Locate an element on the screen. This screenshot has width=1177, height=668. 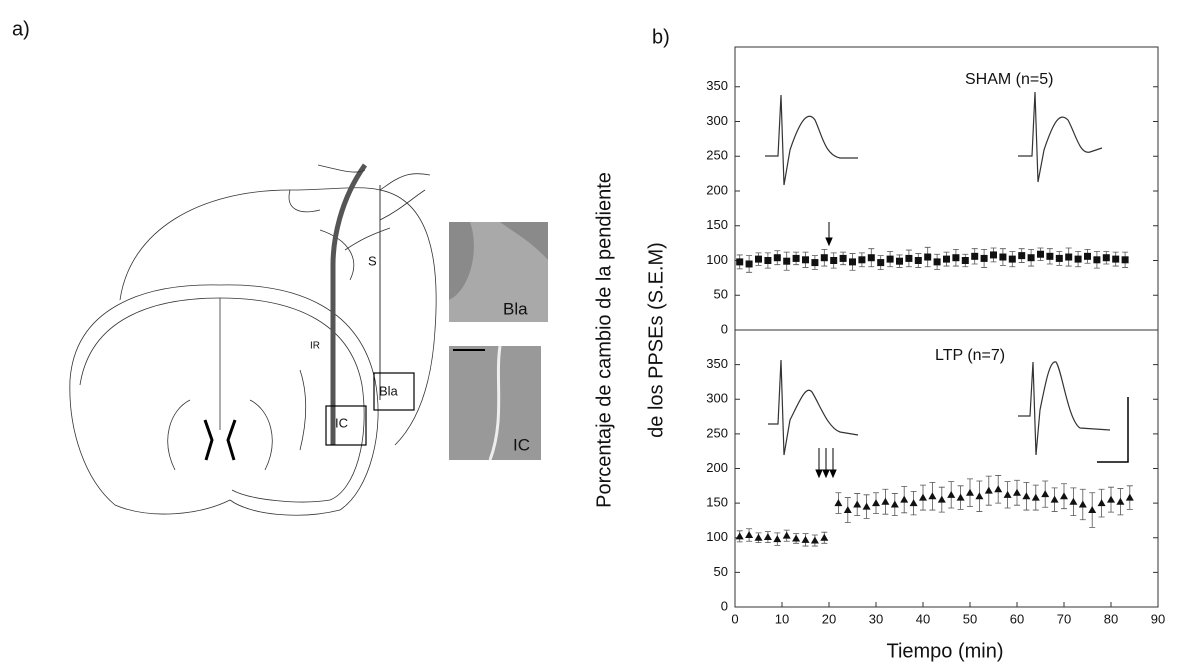
y-tick-label: 350 is located at coordinates (717, 363).